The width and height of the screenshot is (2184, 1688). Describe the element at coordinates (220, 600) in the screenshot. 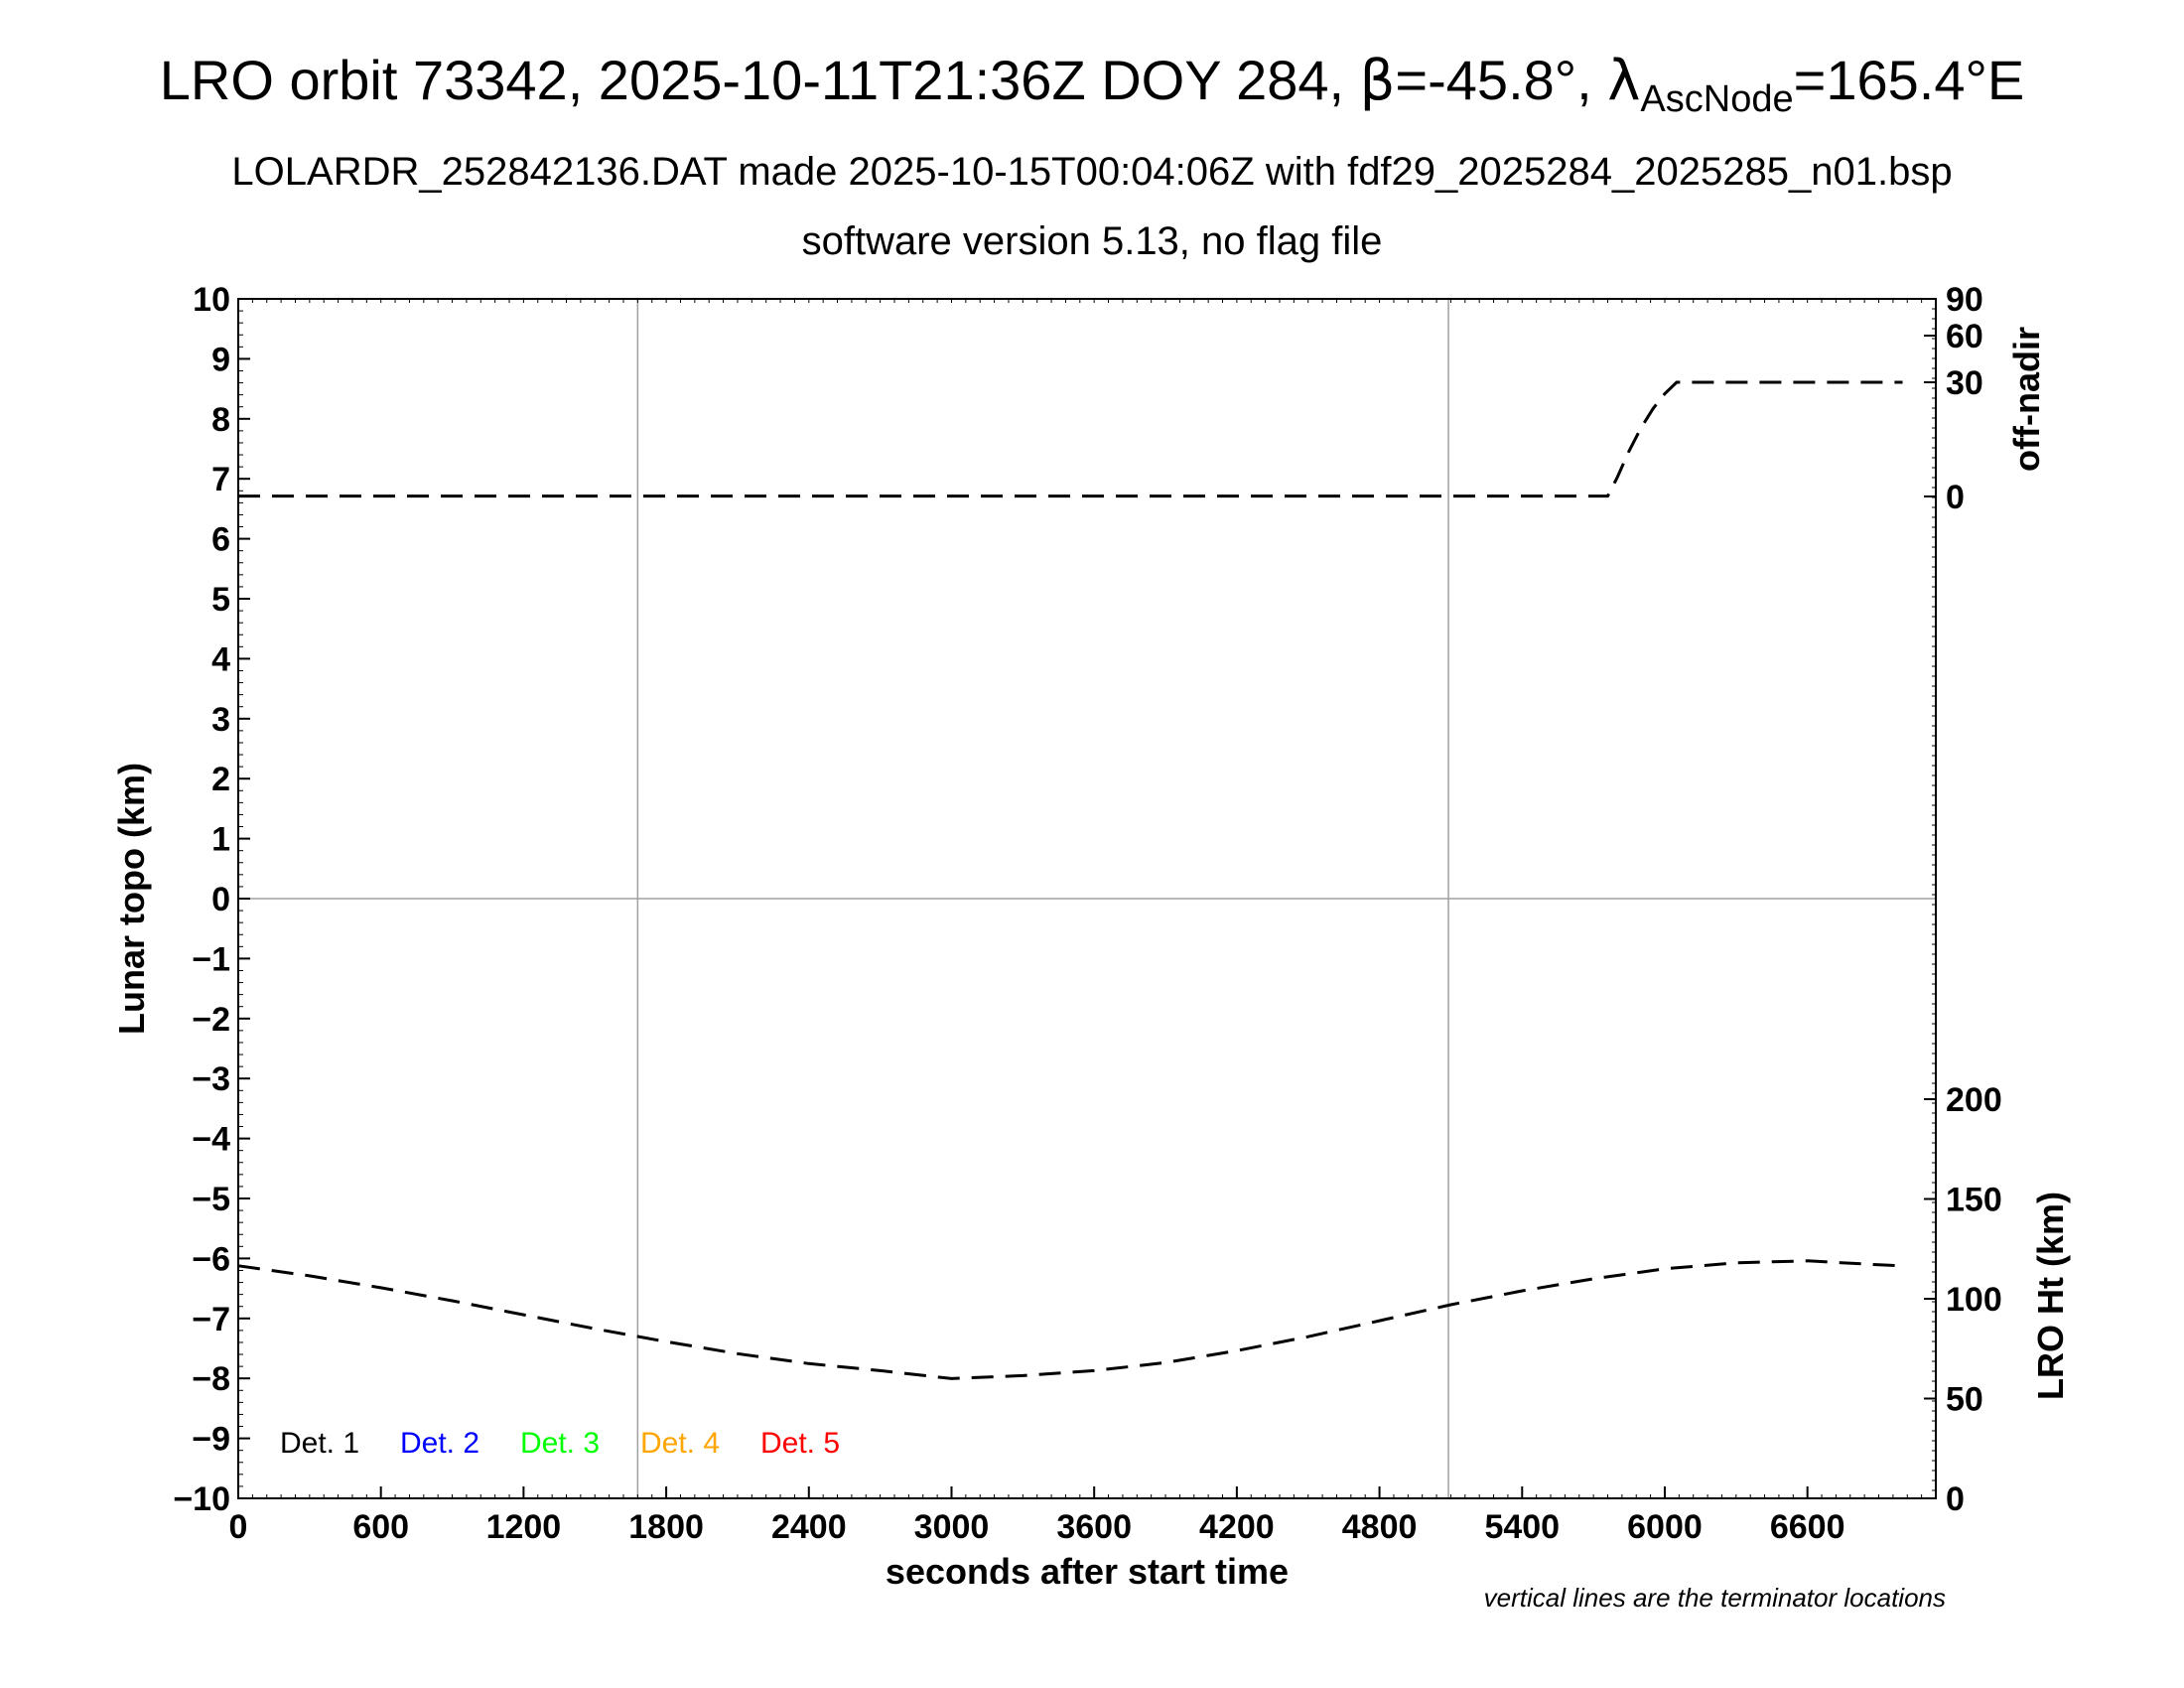

I see `y-tick-label: 5` at that location.